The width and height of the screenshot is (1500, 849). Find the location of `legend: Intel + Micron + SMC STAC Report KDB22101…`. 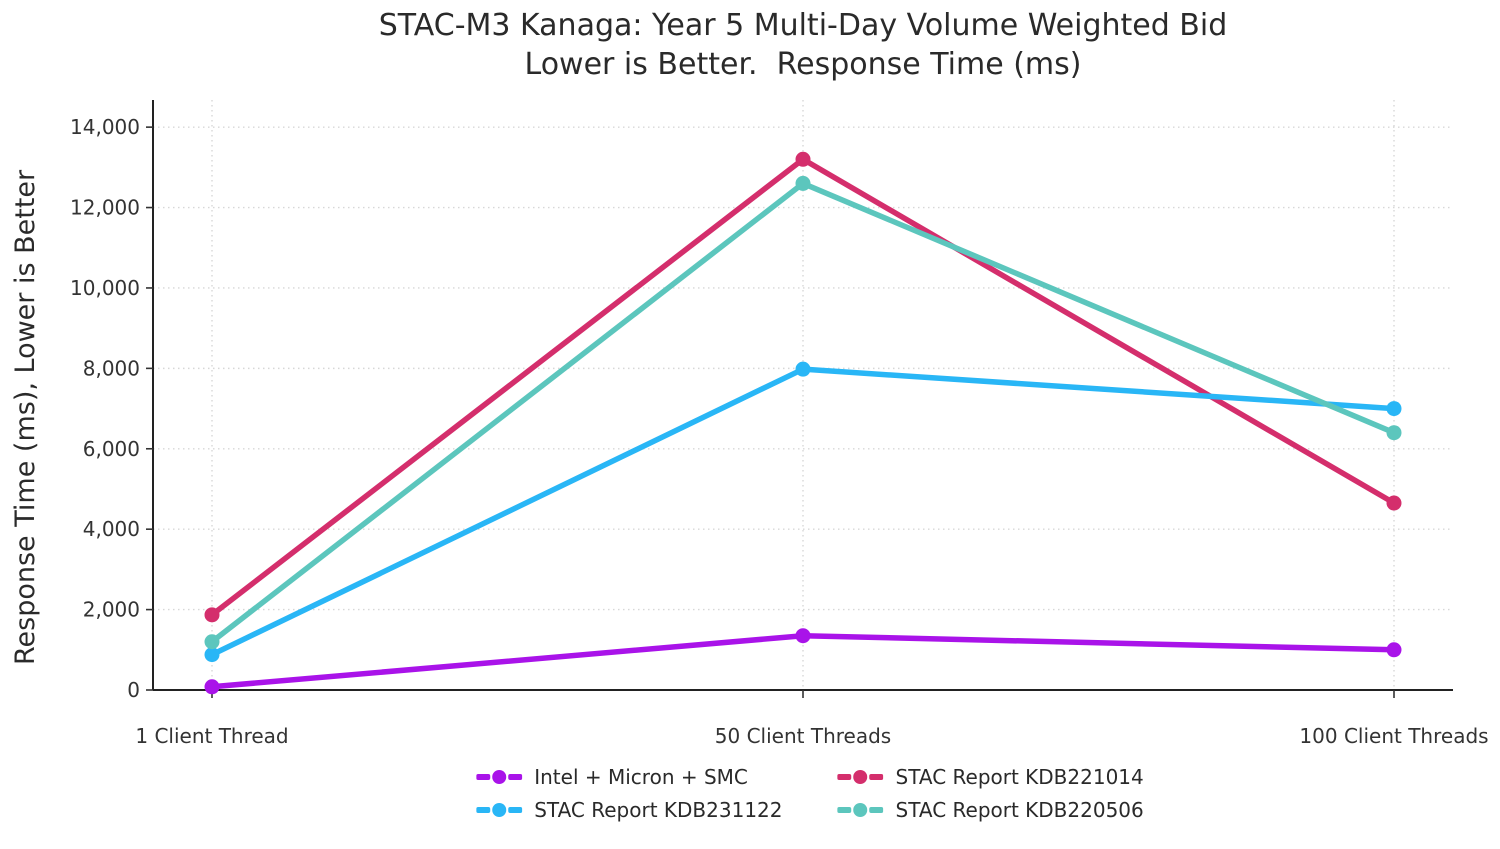

legend: Intel + Micron + SMC STAC Report KDB22101… is located at coordinates (810, 793).